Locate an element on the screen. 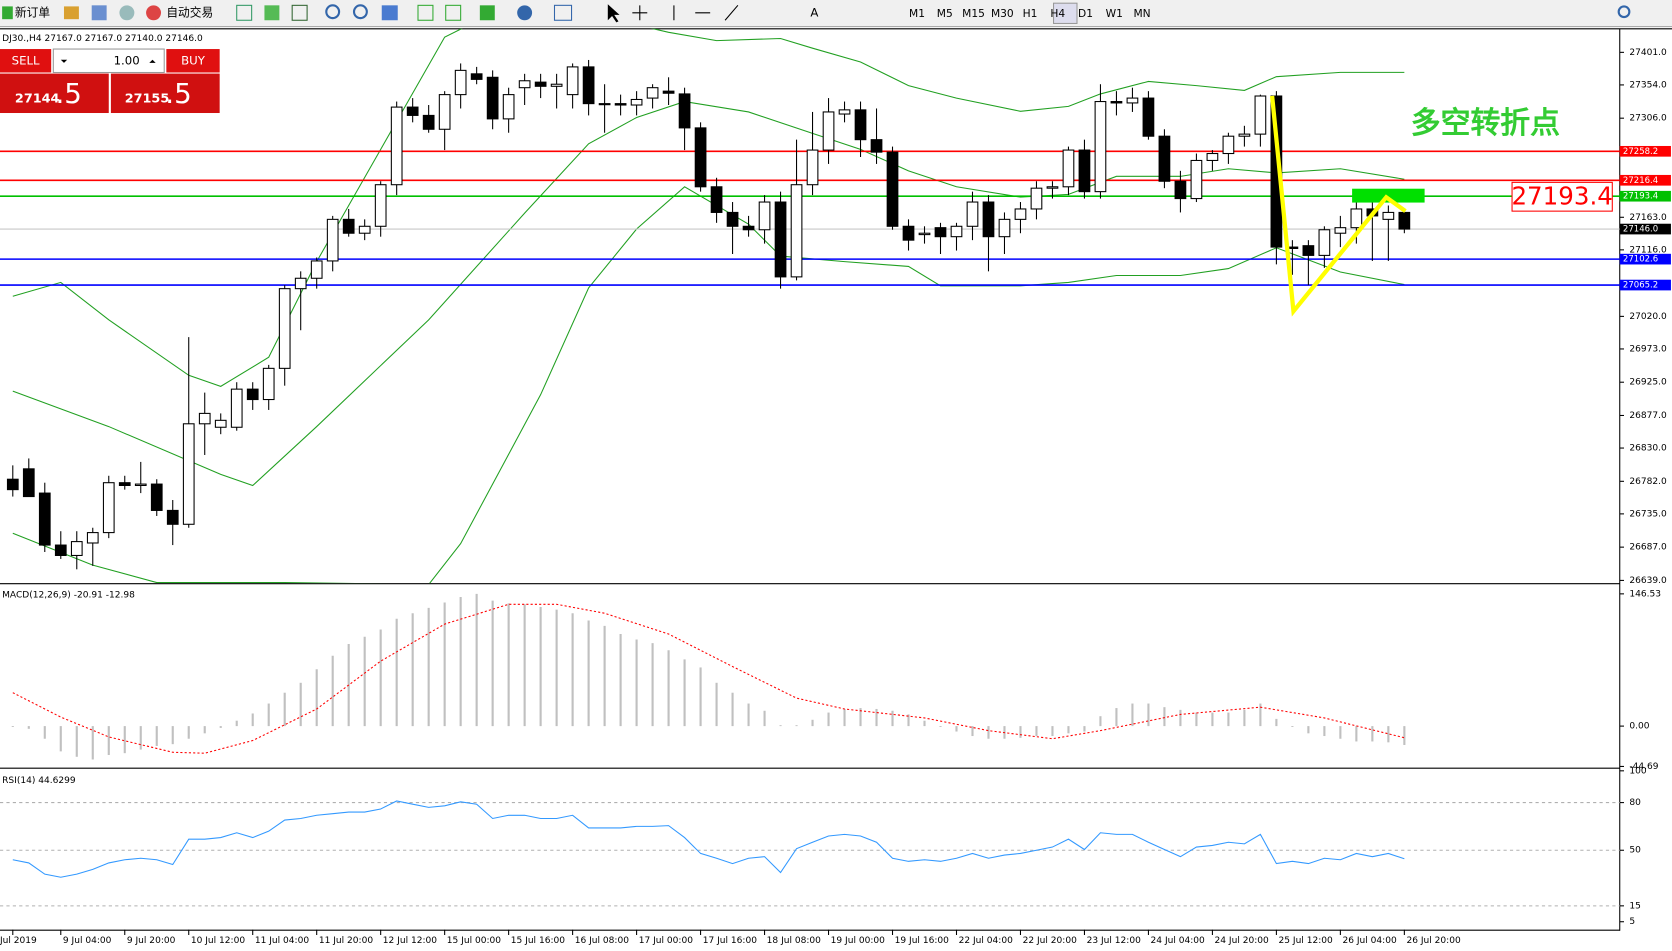 The width and height of the screenshot is (1672, 951). zoom-in is located at coordinates (333, 12).